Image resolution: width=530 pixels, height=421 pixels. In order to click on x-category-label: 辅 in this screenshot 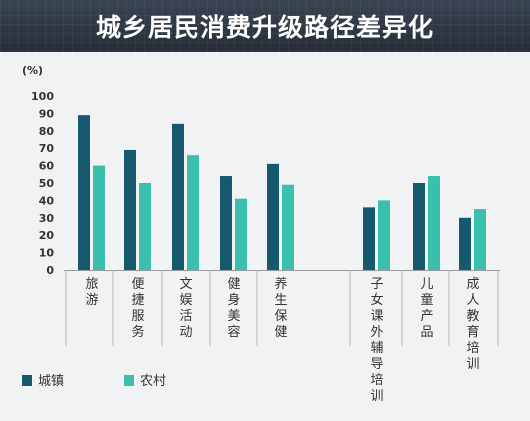, I will do `click(376, 348)`.